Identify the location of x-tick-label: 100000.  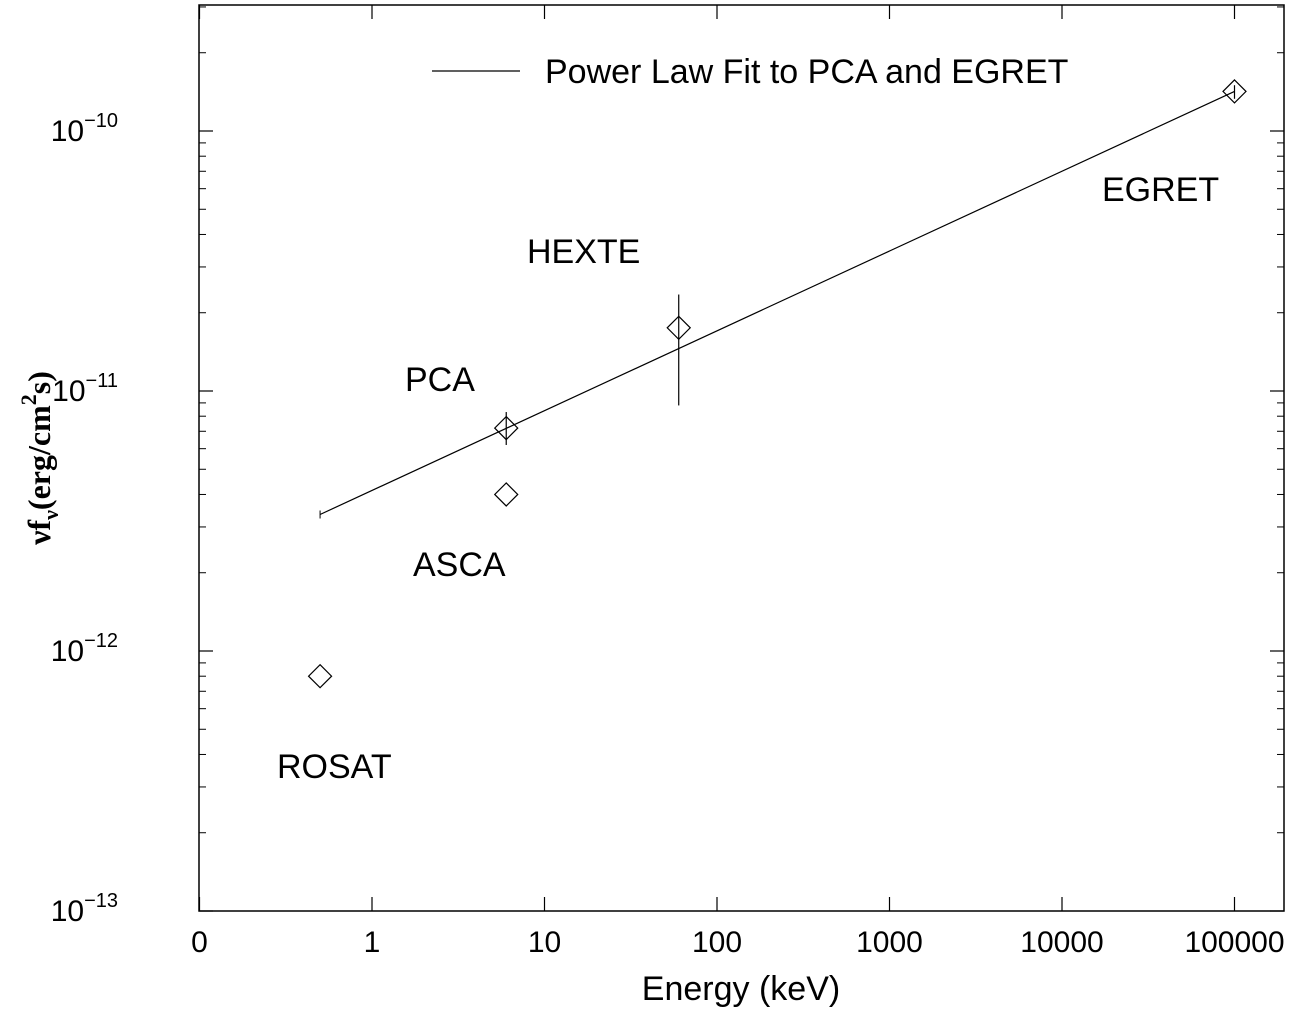
(1234, 942).